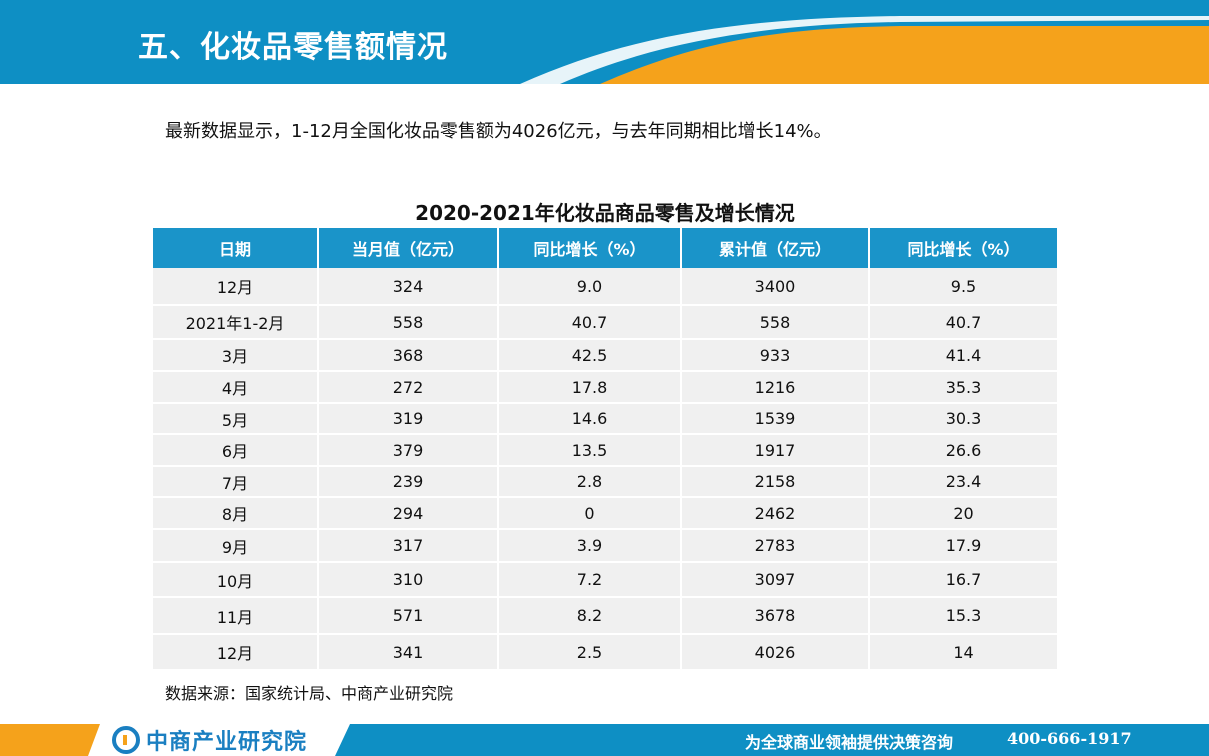  Describe the element at coordinates (236, 546) in the screenshot. I see `table-cell: 9月` at that location.